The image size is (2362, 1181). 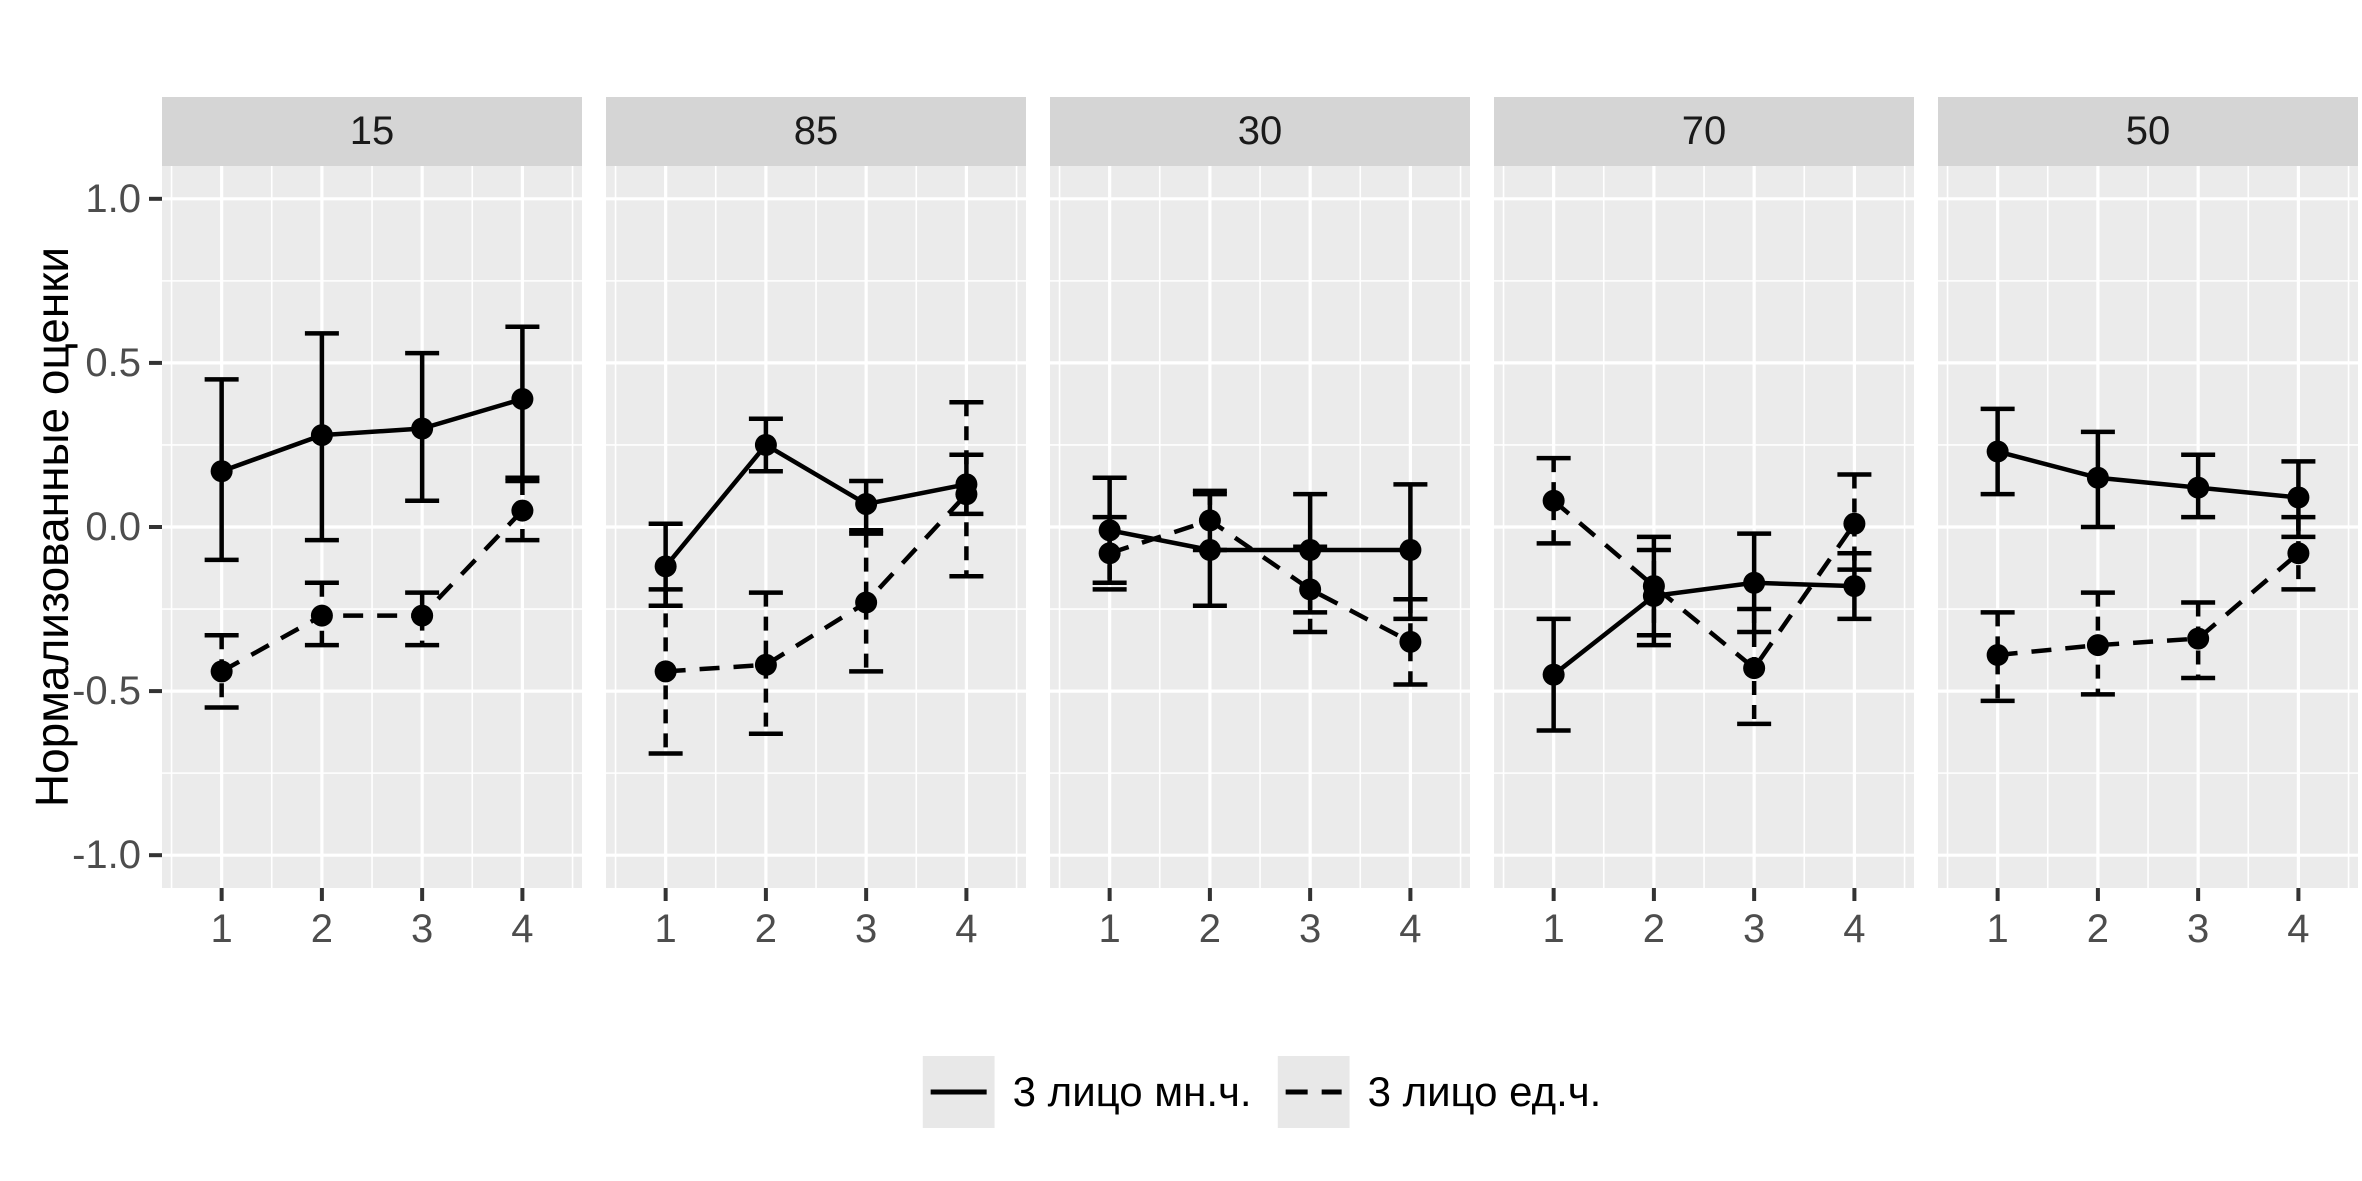 What do you see at coordinates (958, 1092) in the screenshot?
I see `legend-key-solid-line` at bounding box center [958, 1092].